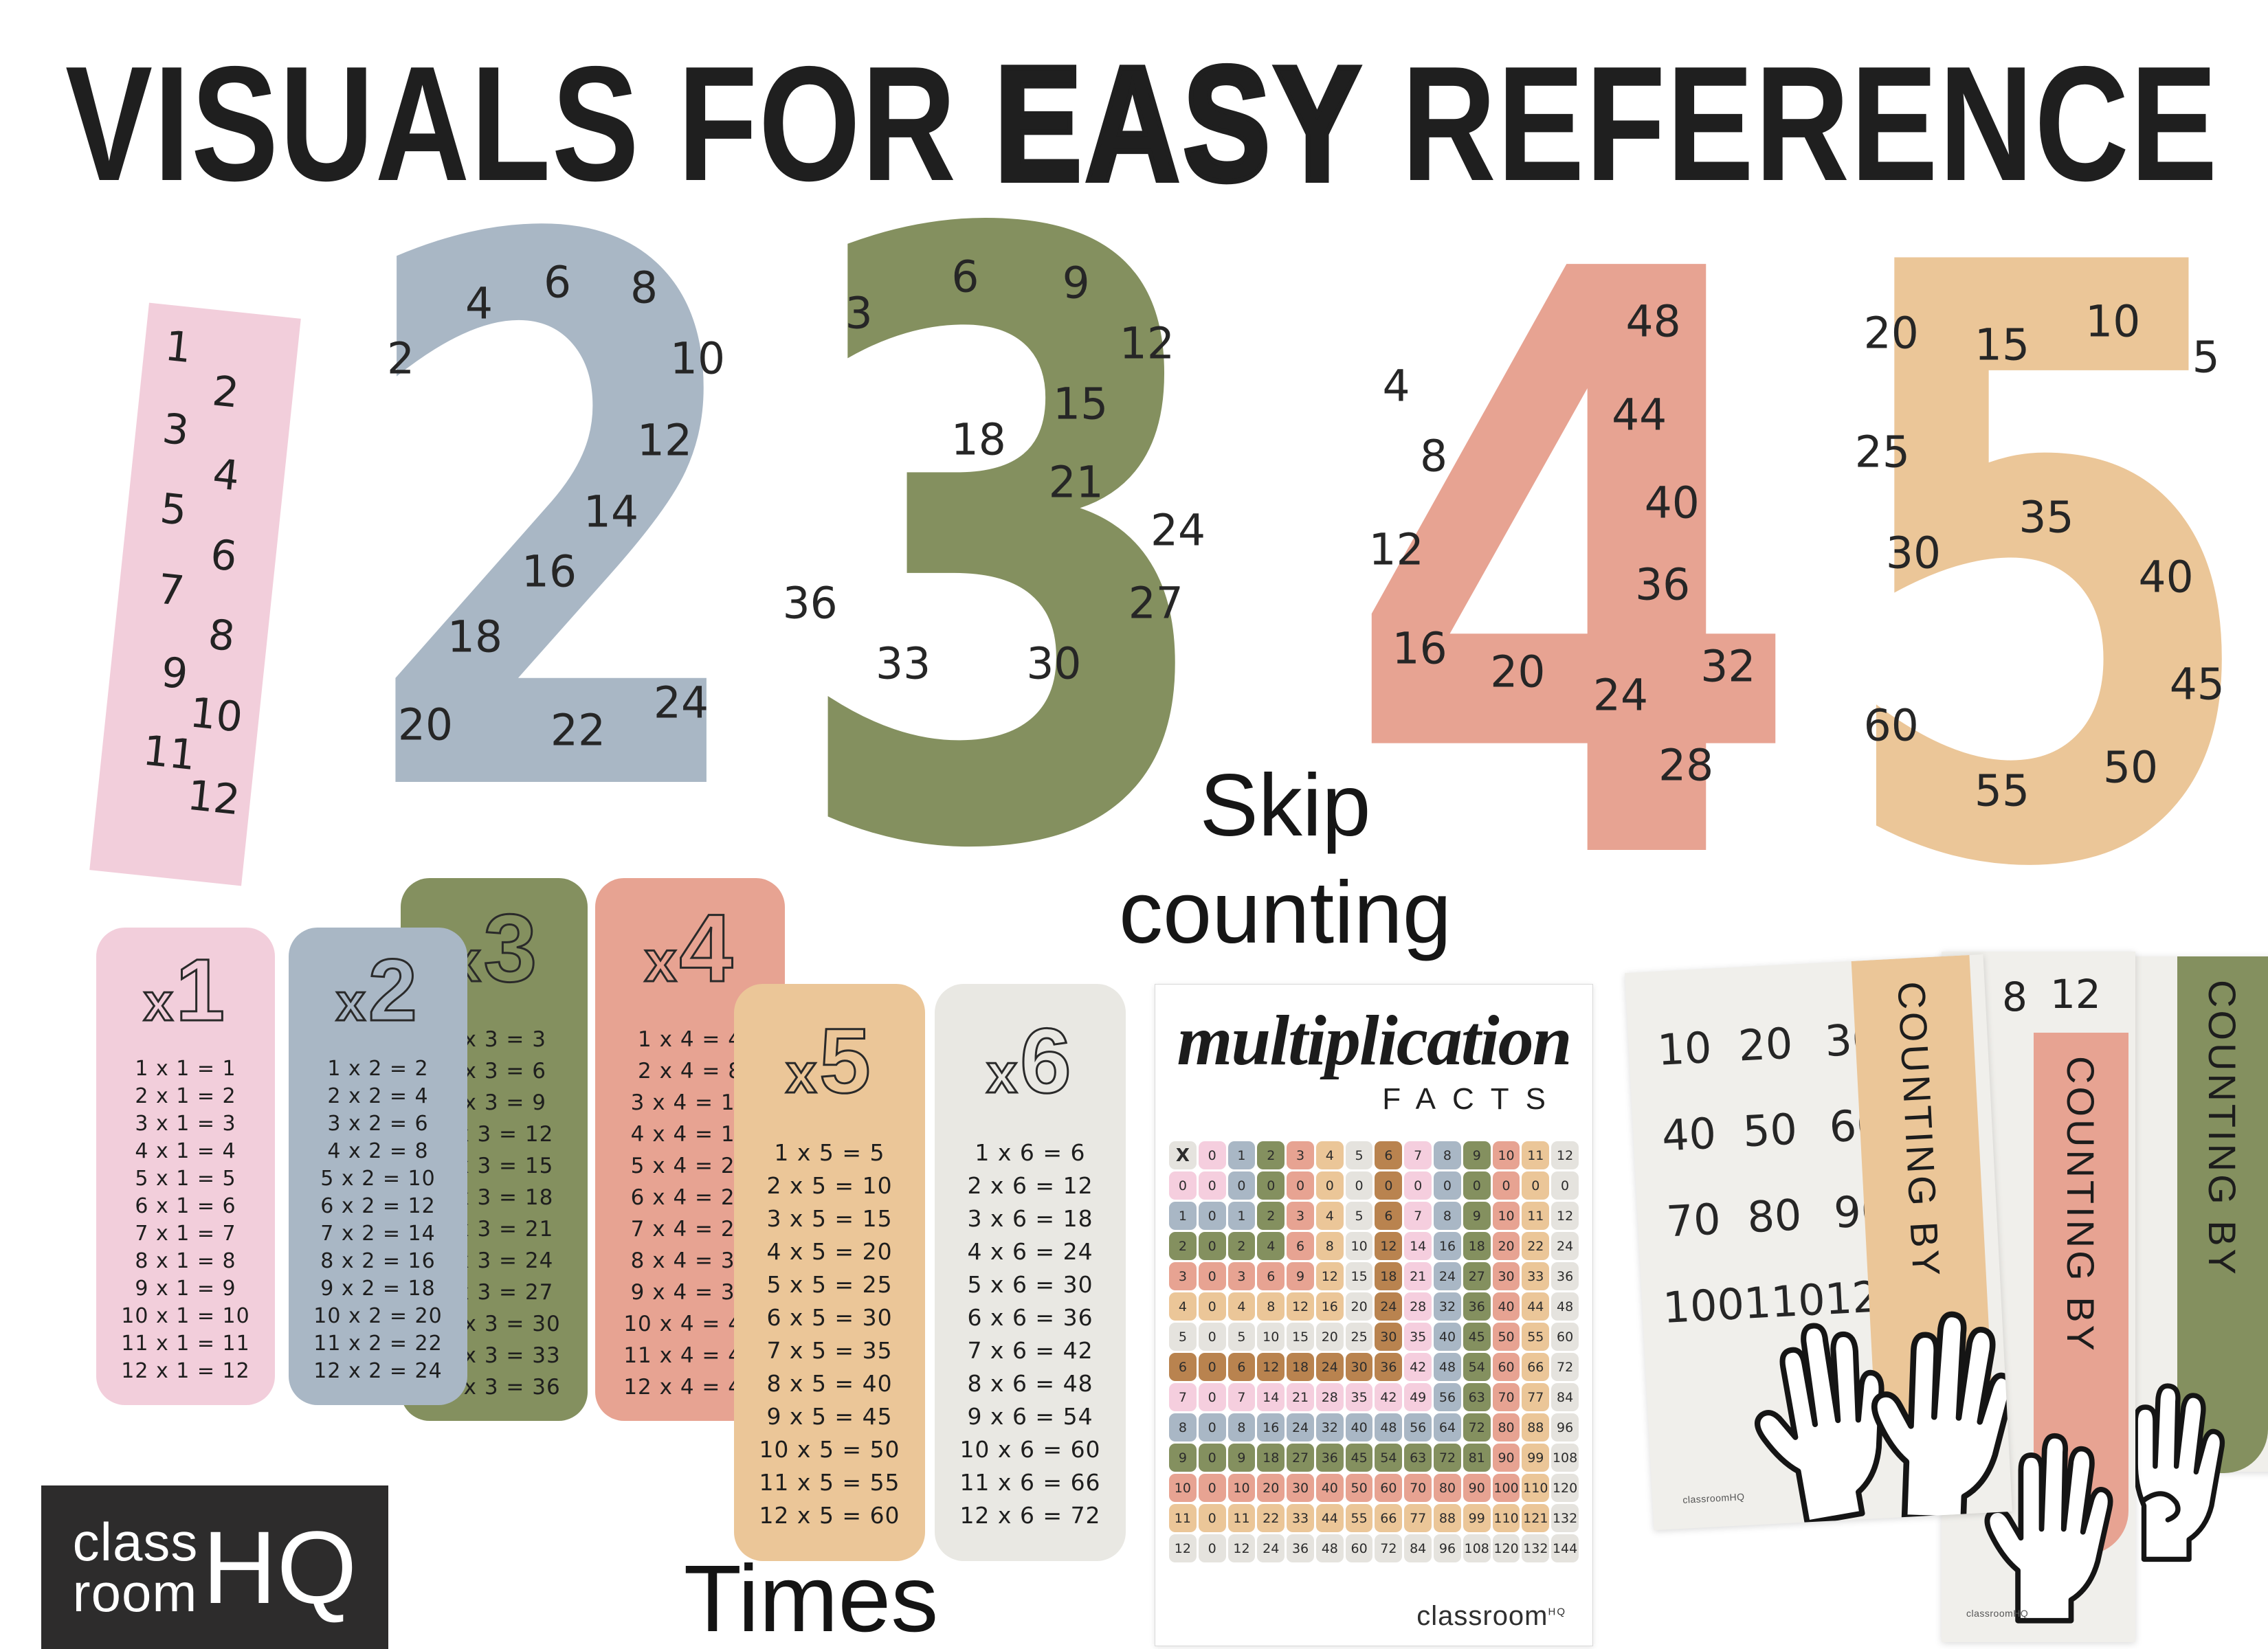 The image size is (2268, 1649). What do you see at coordinates (811, 1597) in the screenshot?
I see `times-tables-label: Times tables` at bounding box center [811, 1597].